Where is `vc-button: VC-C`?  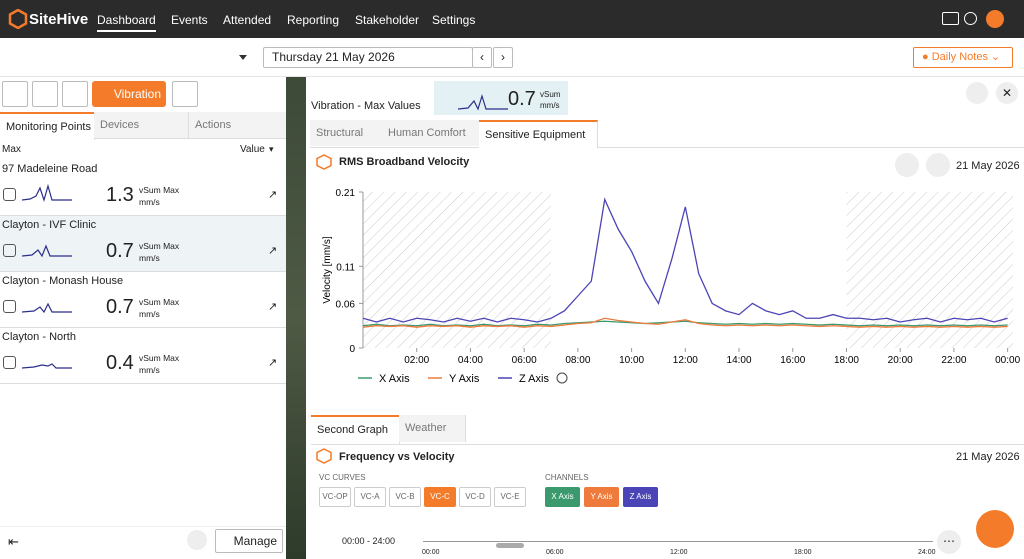
vc-button: VC-C is located at coordinates (440, 497).